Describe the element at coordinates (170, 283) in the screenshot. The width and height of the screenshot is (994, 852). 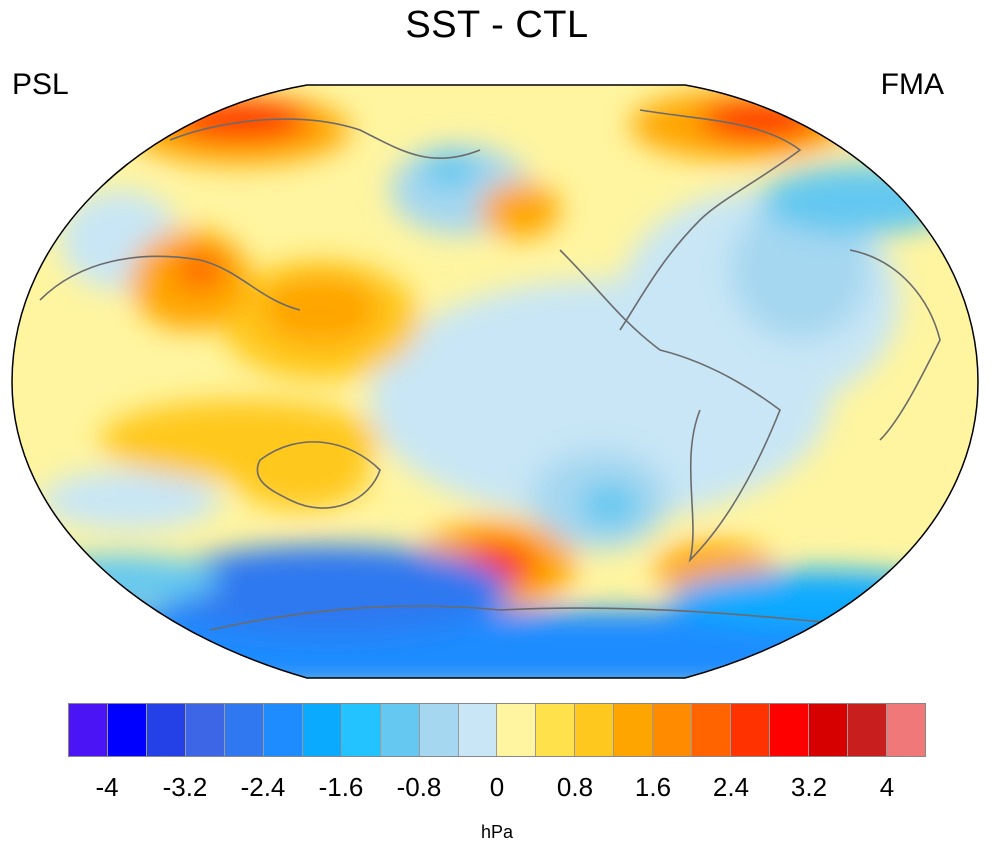
I see `coastline-asia` at that location.